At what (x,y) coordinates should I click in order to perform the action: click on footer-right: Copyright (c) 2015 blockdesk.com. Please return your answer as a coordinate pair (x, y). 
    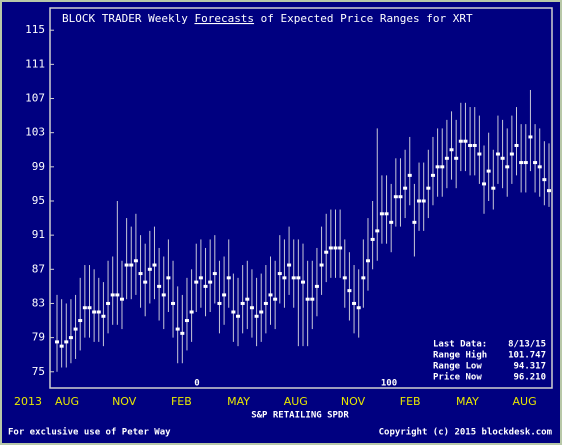
    Looking at the image, I should click on (466, 432).